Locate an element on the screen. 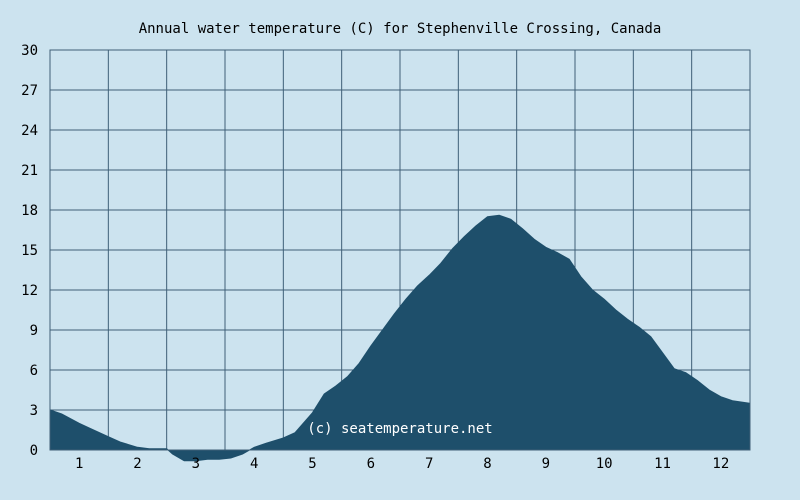  y-axis-ticks: 0 3 6 9 12 15 18 21 24 27 30 is located at coordinates (29, 251).